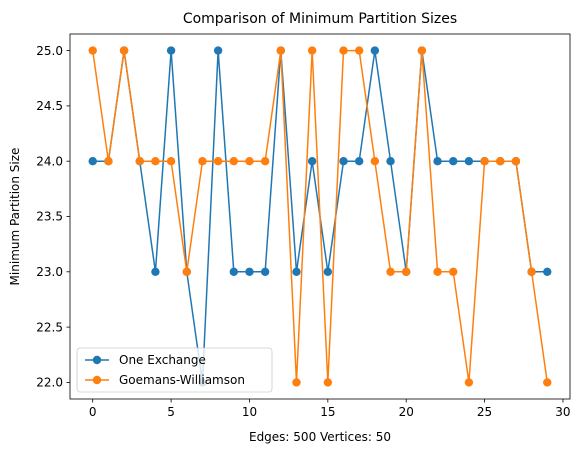 The height and width of the screenshot is (455, 577). I want to click on y-axis: 22.0 22.5 23.0 23.5 24.0 24.5 25.0, so click(53, 217).